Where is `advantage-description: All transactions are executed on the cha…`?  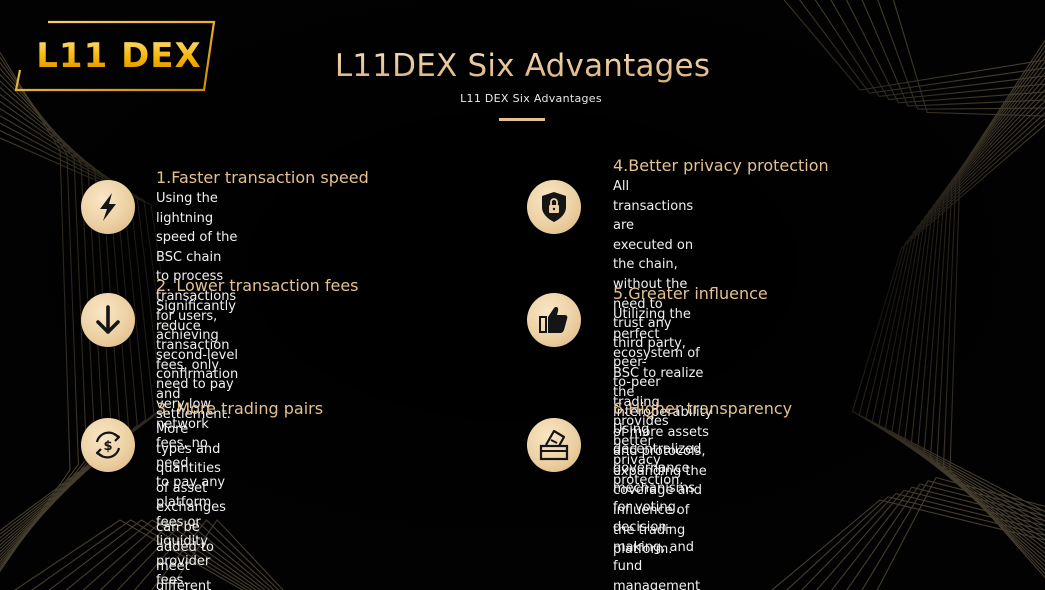 advantage-description: All transactions are executed on the cha… is located at coordinates (653, 333).